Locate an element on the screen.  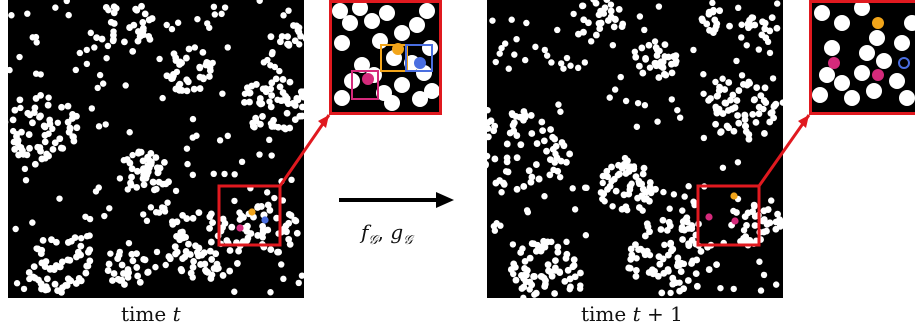
f-symbol: f is located at coordinates (365, 232).